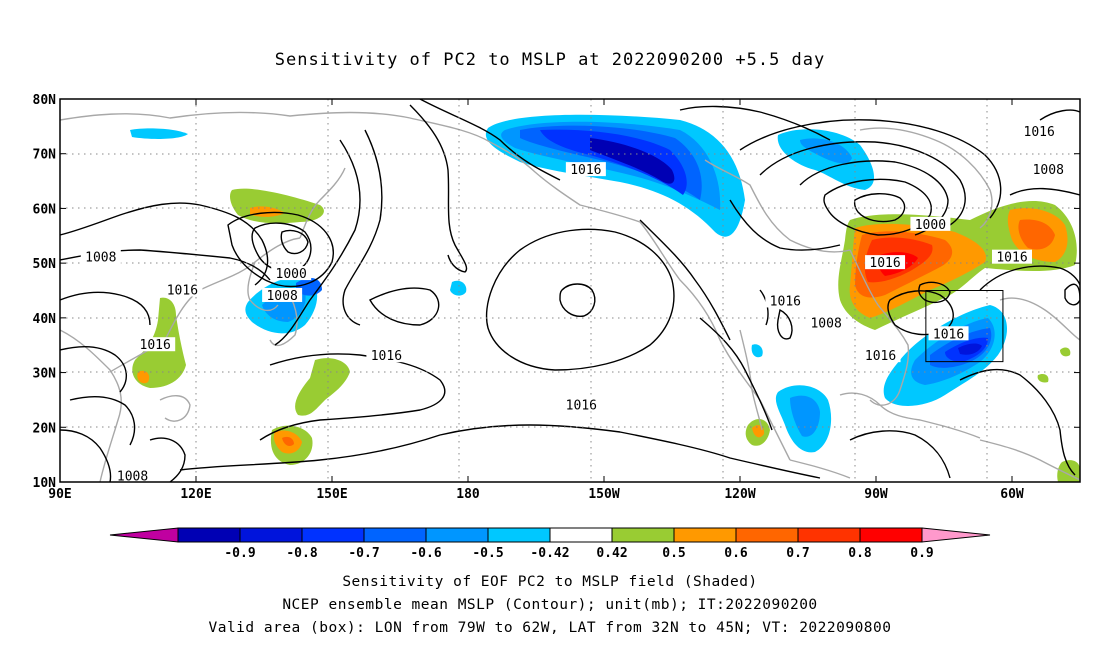 Image resolution: width=1100 pixels, height=650 pixels. I want to click on colorbar-min-arrow, so click(144, 535).